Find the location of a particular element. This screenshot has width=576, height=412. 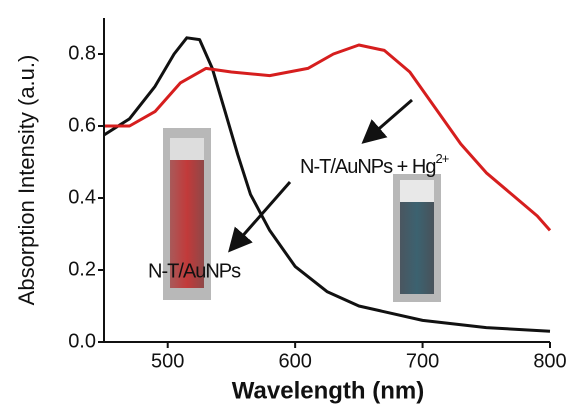

y-axis-label: Absorption Intensity (a.u.) is located at coordinates (26, 180).